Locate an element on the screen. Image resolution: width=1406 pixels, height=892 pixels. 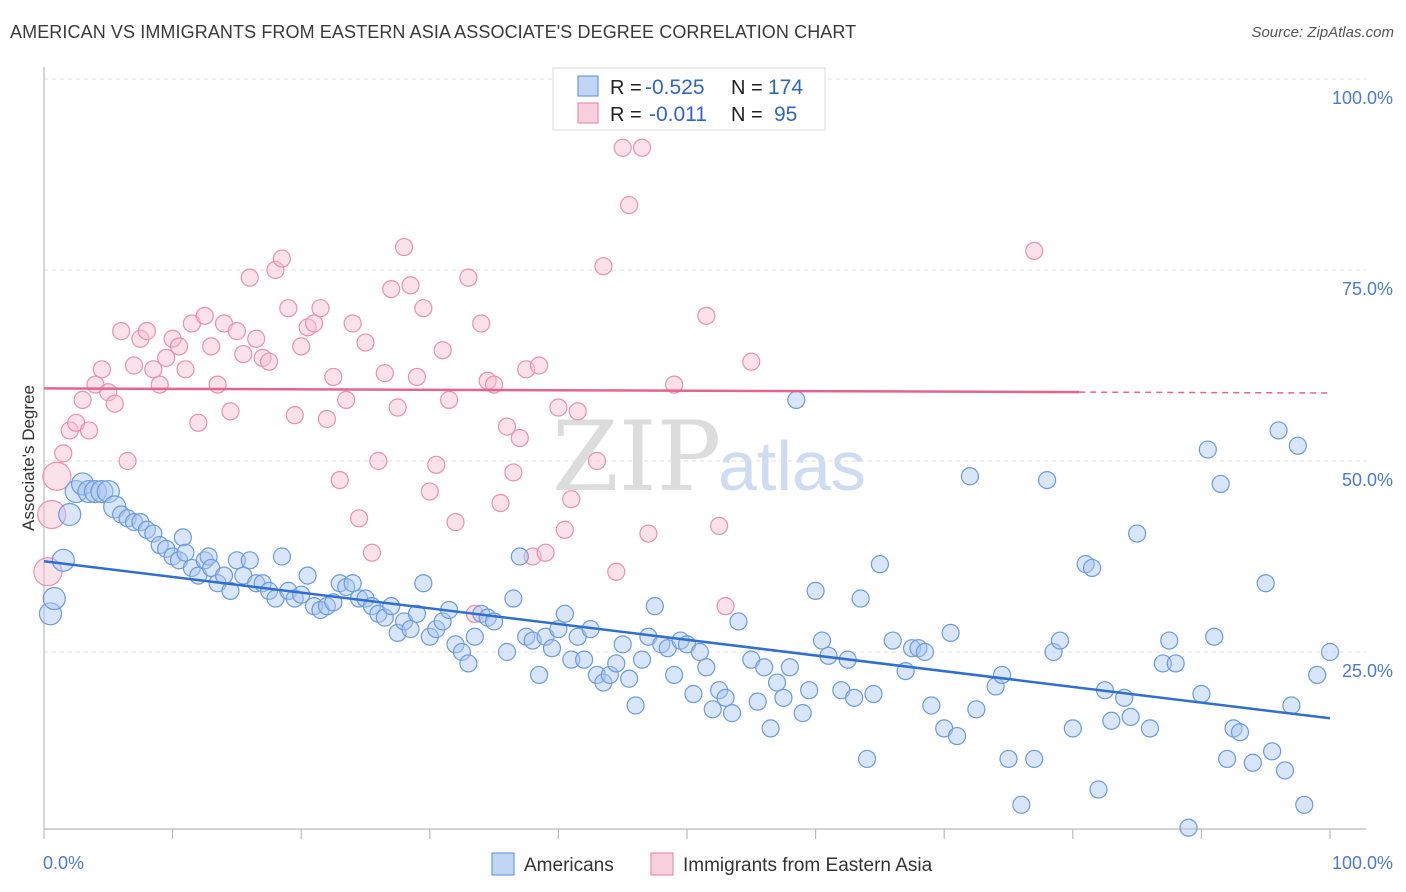
legend-r-value: -0.525 is located at coordinates (675, 87).